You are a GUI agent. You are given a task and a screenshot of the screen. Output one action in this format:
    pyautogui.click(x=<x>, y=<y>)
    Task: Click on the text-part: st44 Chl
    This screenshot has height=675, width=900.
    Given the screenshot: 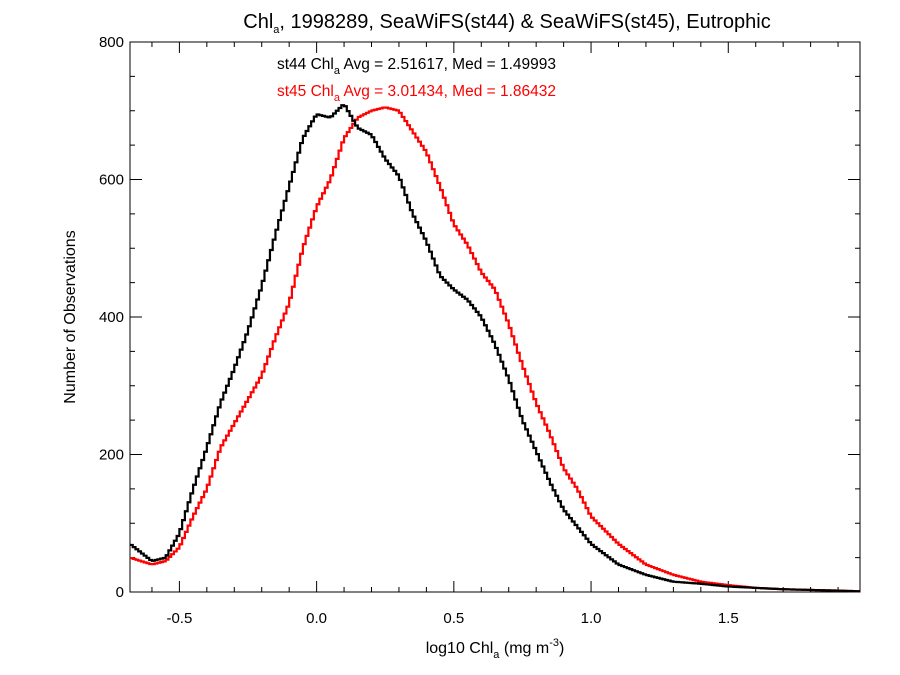 What is the action you would take?
    pyautogui.click(x=305, y=64)
    